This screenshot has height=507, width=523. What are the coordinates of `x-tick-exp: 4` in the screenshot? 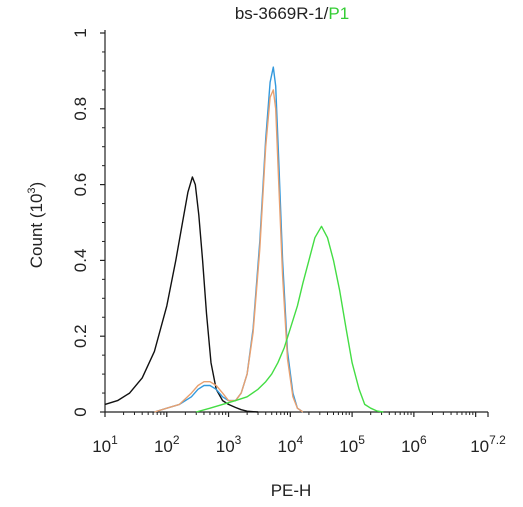 It's located at (299, 440).